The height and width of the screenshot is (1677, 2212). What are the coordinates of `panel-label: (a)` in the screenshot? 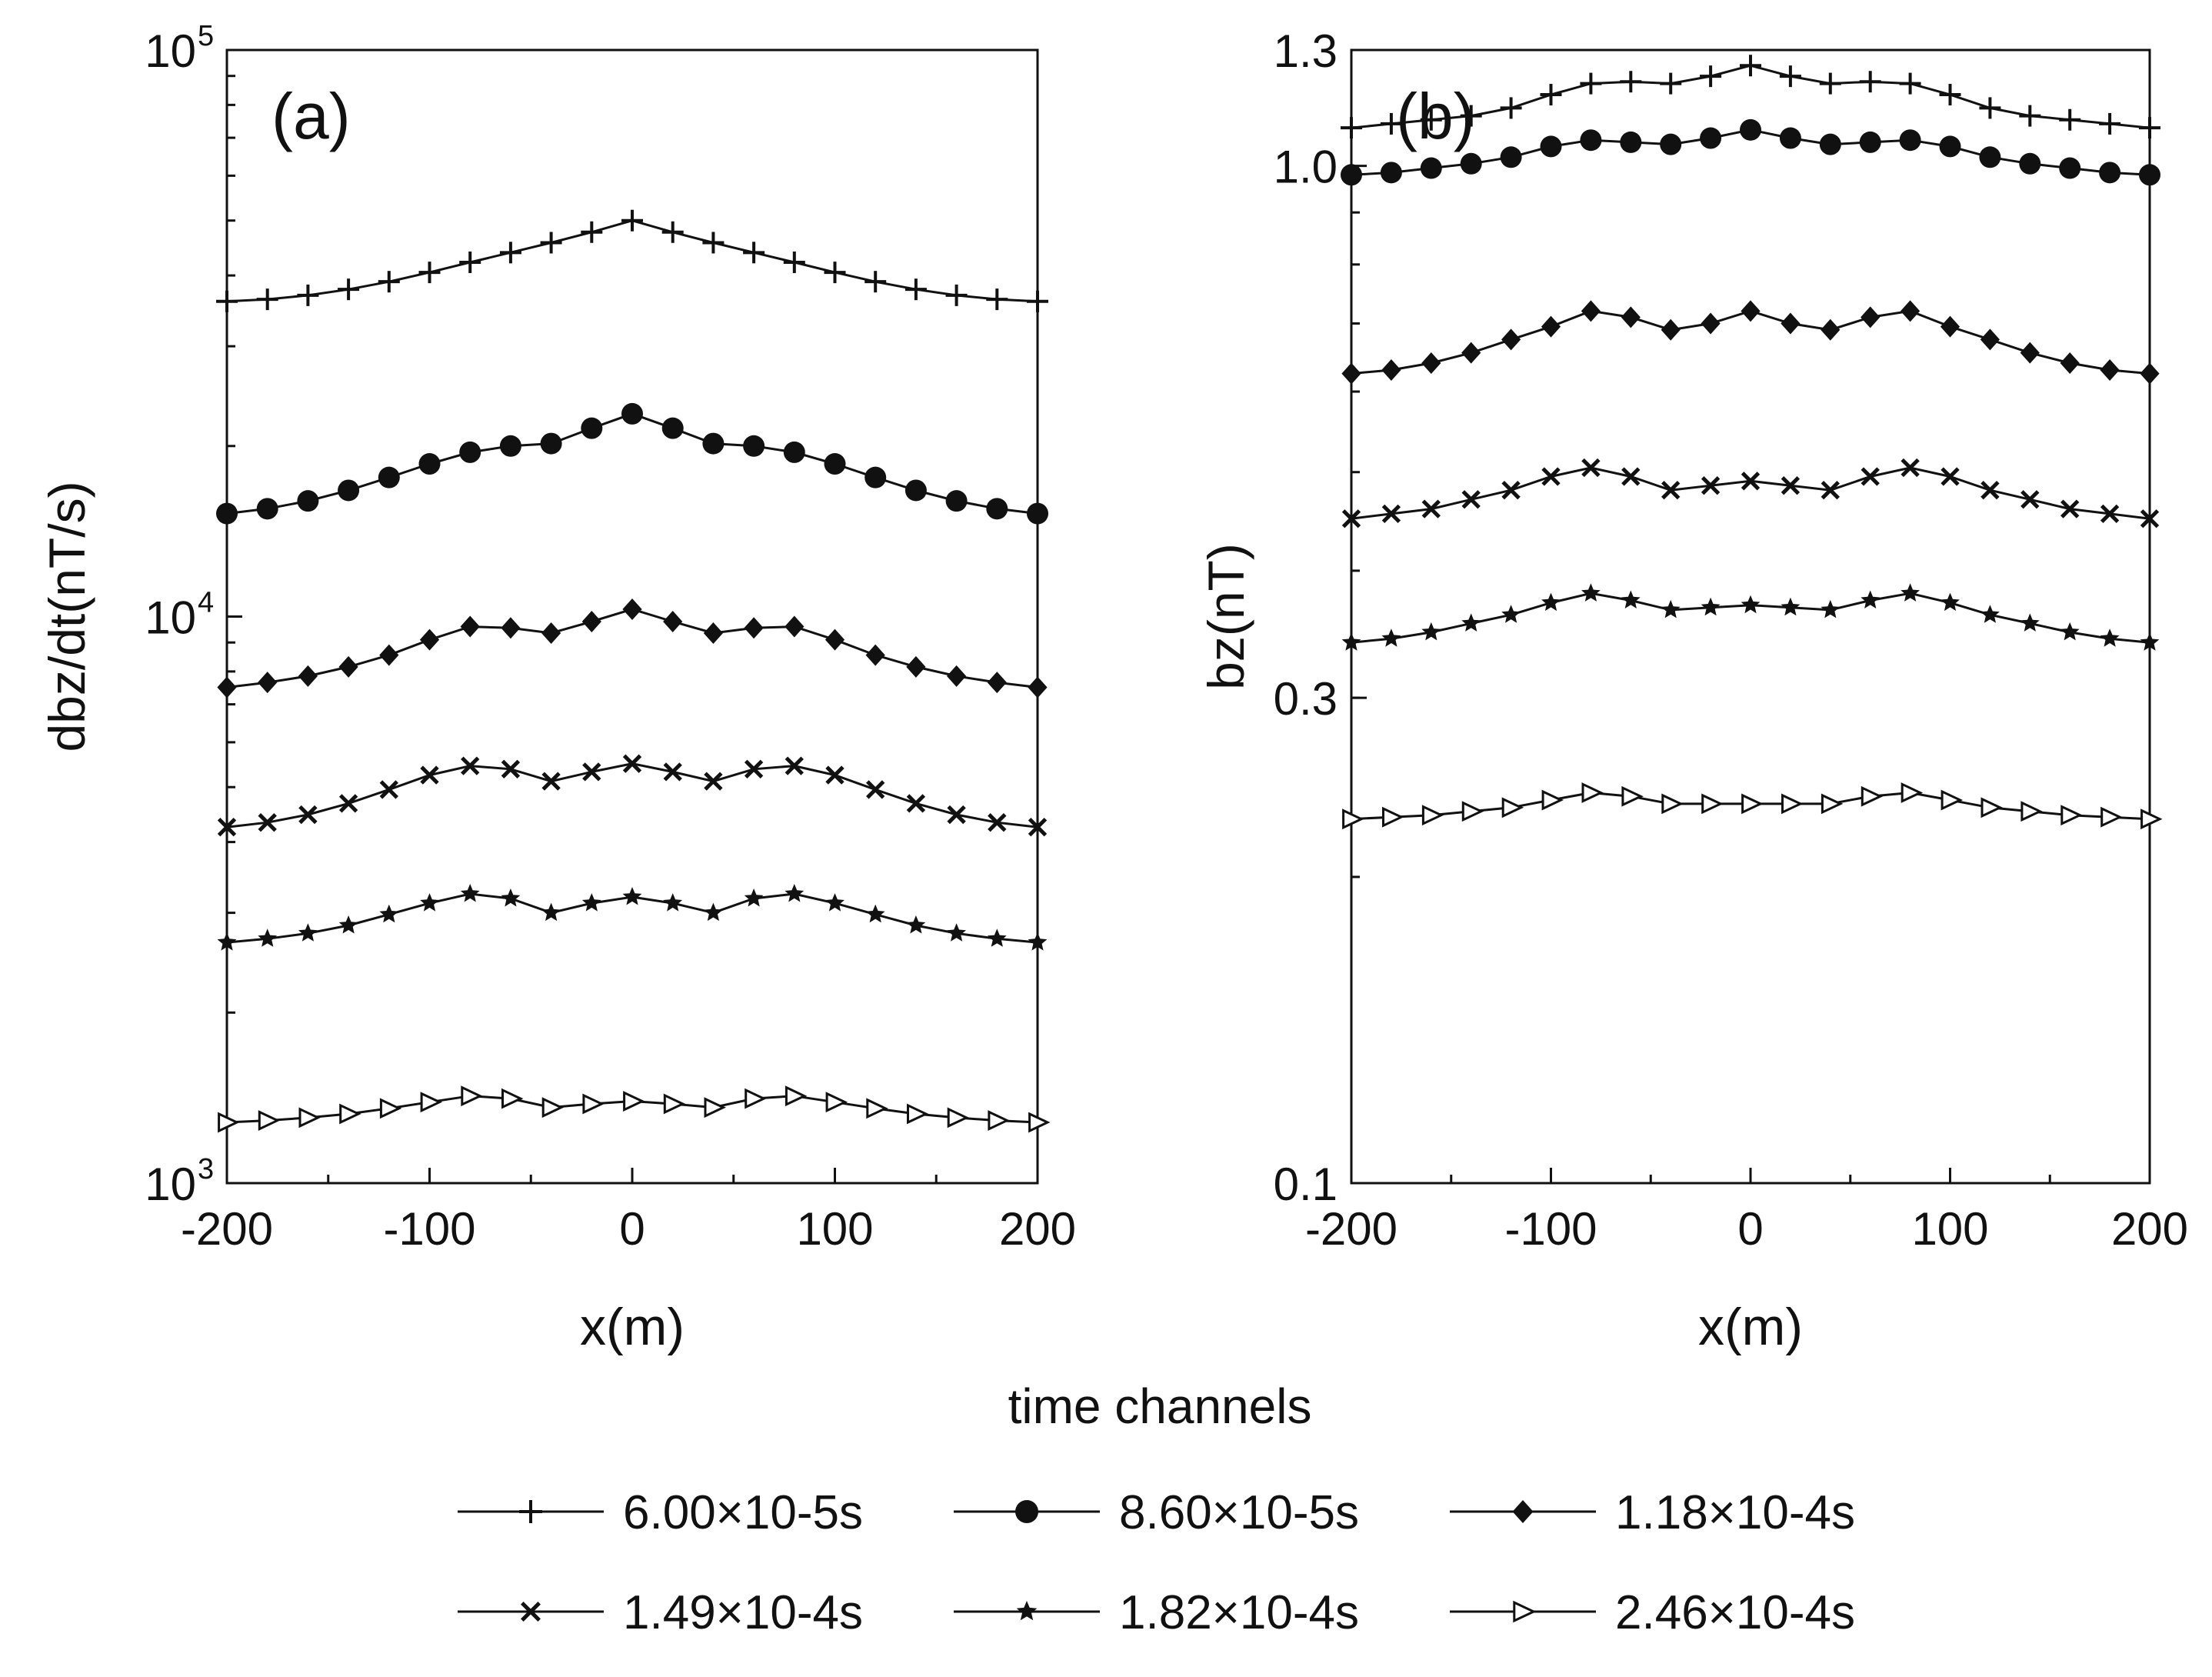 It's located at (311, 116).